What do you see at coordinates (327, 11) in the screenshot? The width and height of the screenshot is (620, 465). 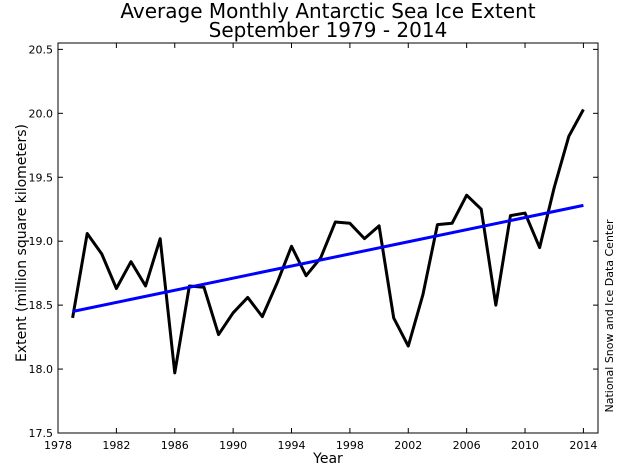 I see `chart-title: Average Monthly Antarctic Sea Ice Extent` at bounding box center [327, 11].